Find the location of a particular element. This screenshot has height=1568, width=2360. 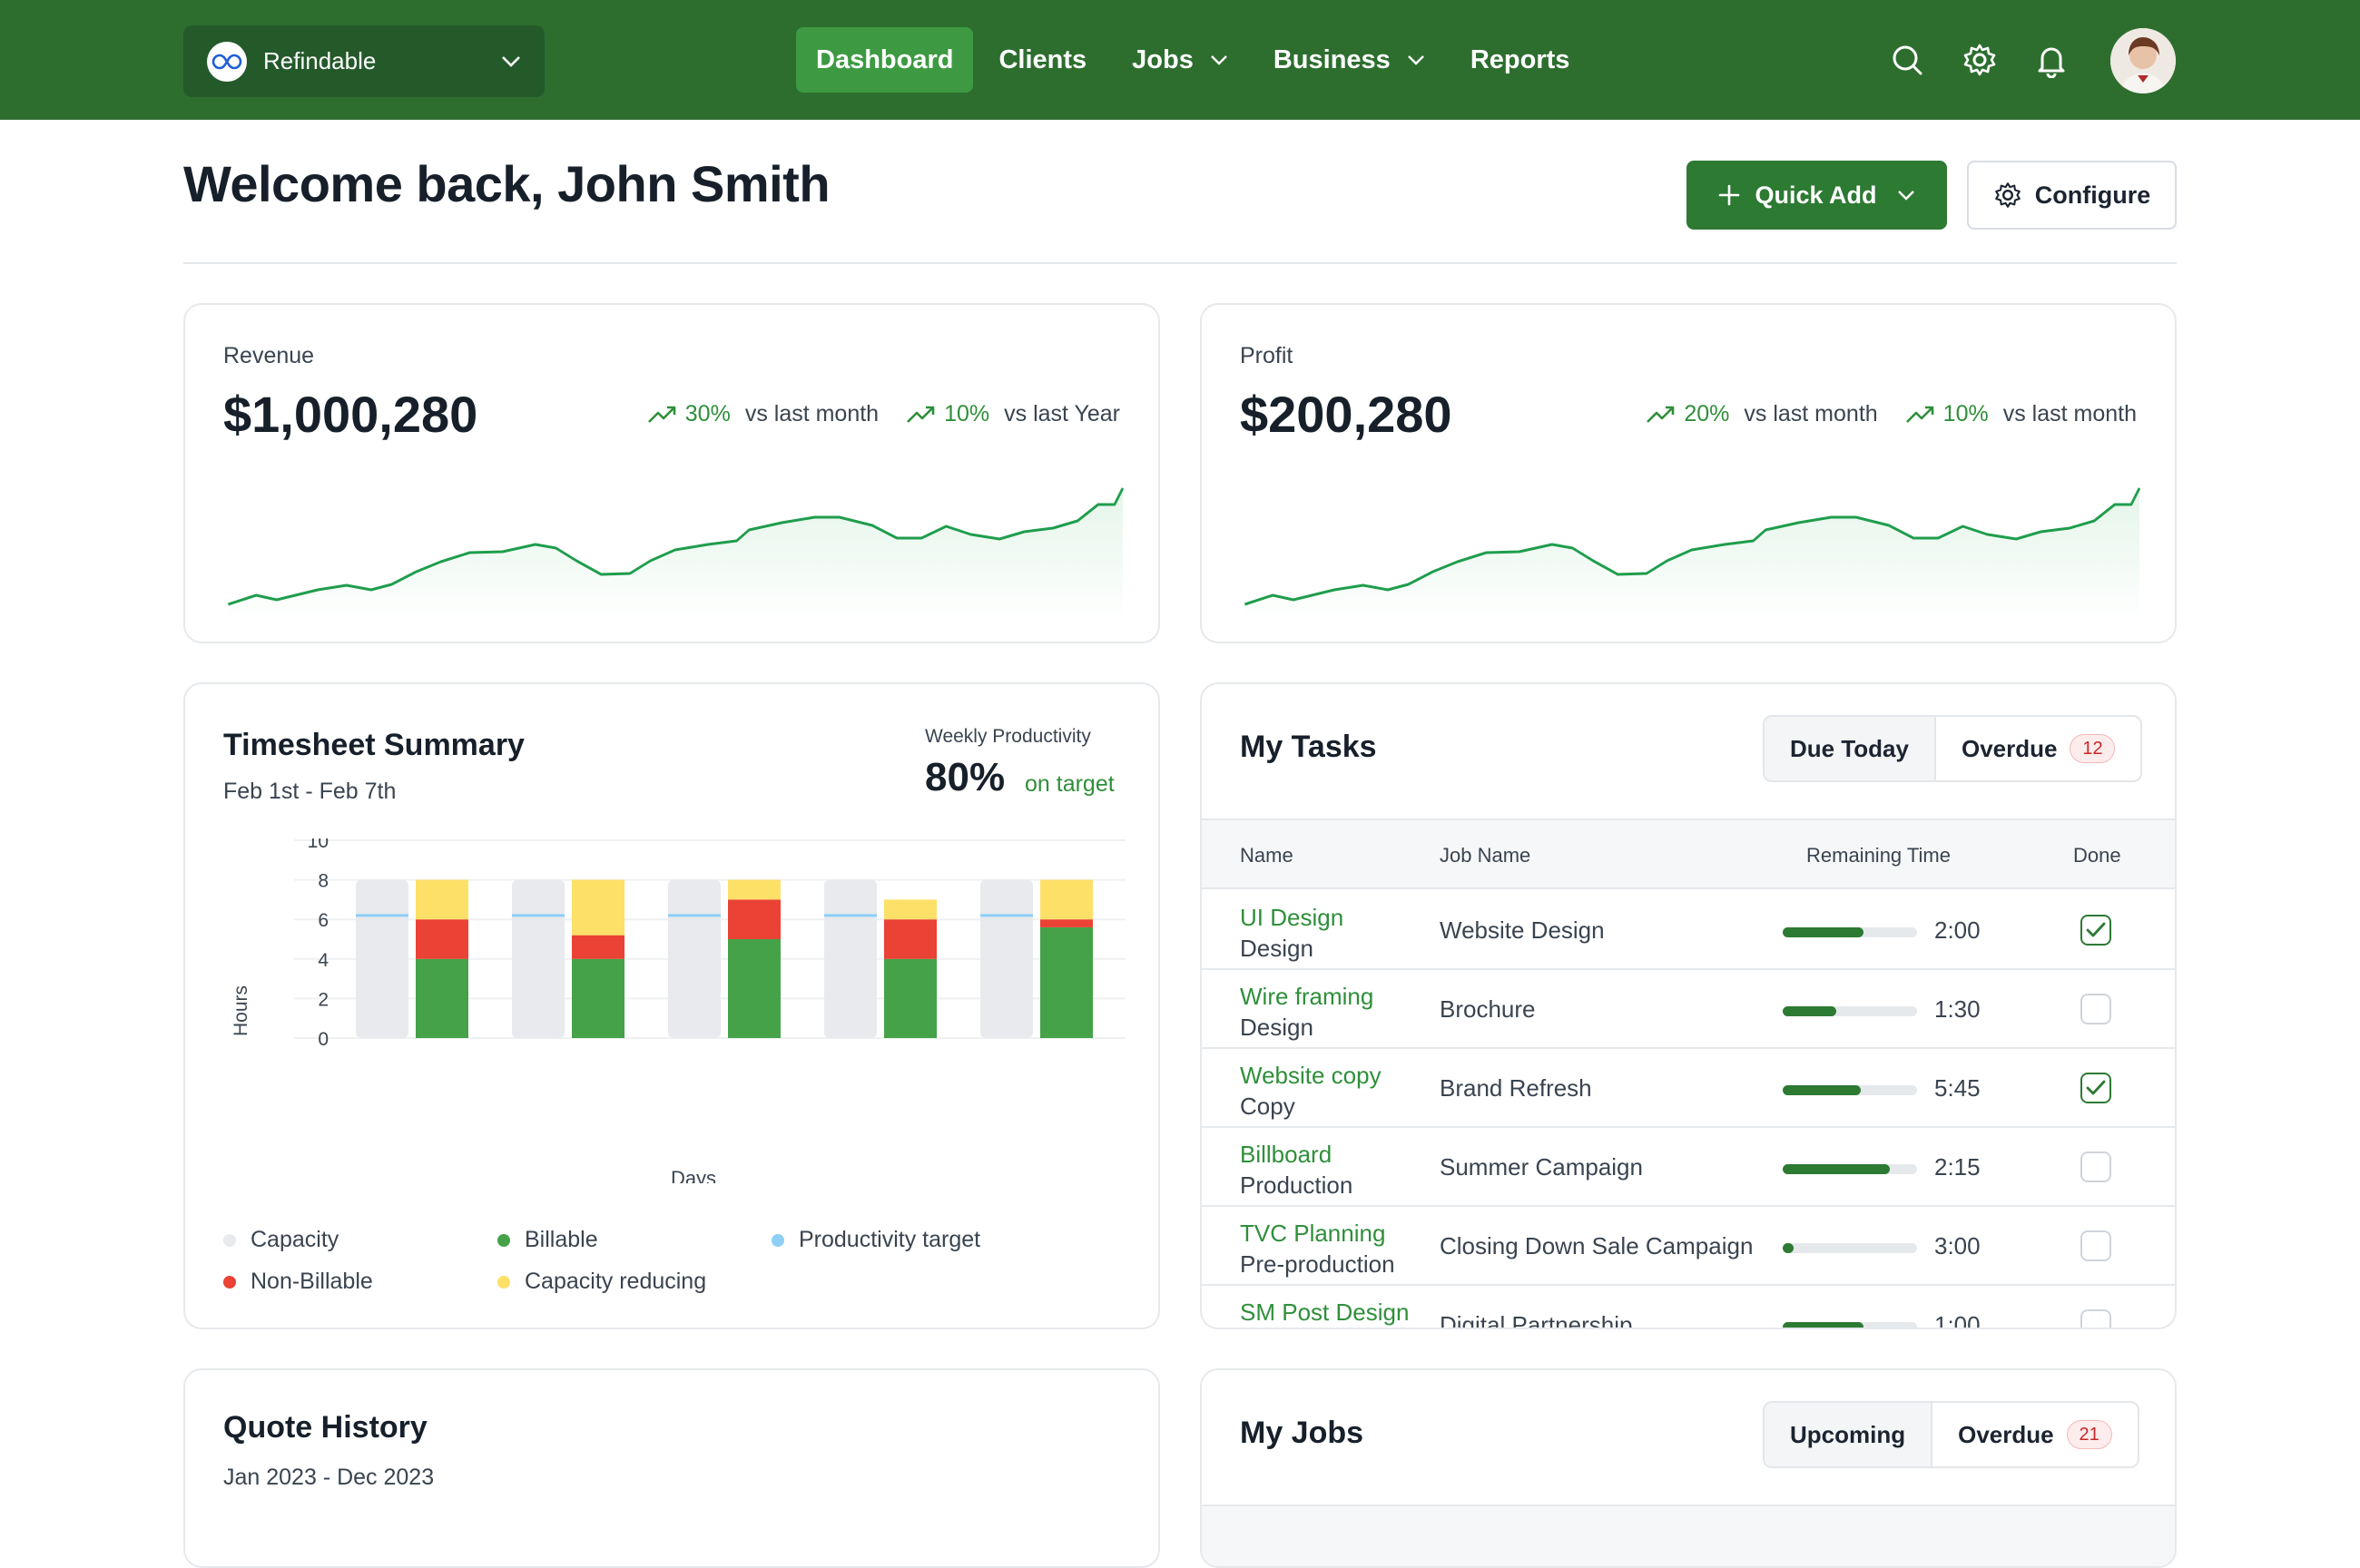

tasks-filter-tabs: Due Today Overdue 12 is located at coordinates (1953, 748).